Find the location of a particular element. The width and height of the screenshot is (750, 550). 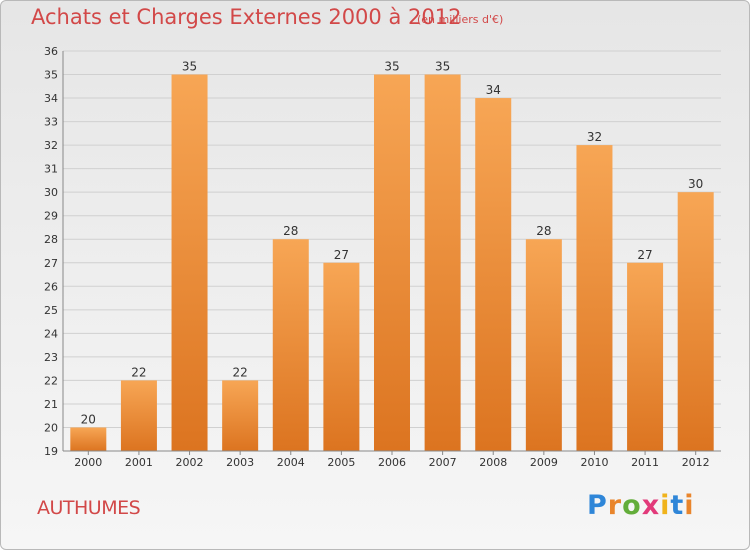

chart-title: Achats et Charges Externes 2000 à 2012 is located at coordinates (246, 17).